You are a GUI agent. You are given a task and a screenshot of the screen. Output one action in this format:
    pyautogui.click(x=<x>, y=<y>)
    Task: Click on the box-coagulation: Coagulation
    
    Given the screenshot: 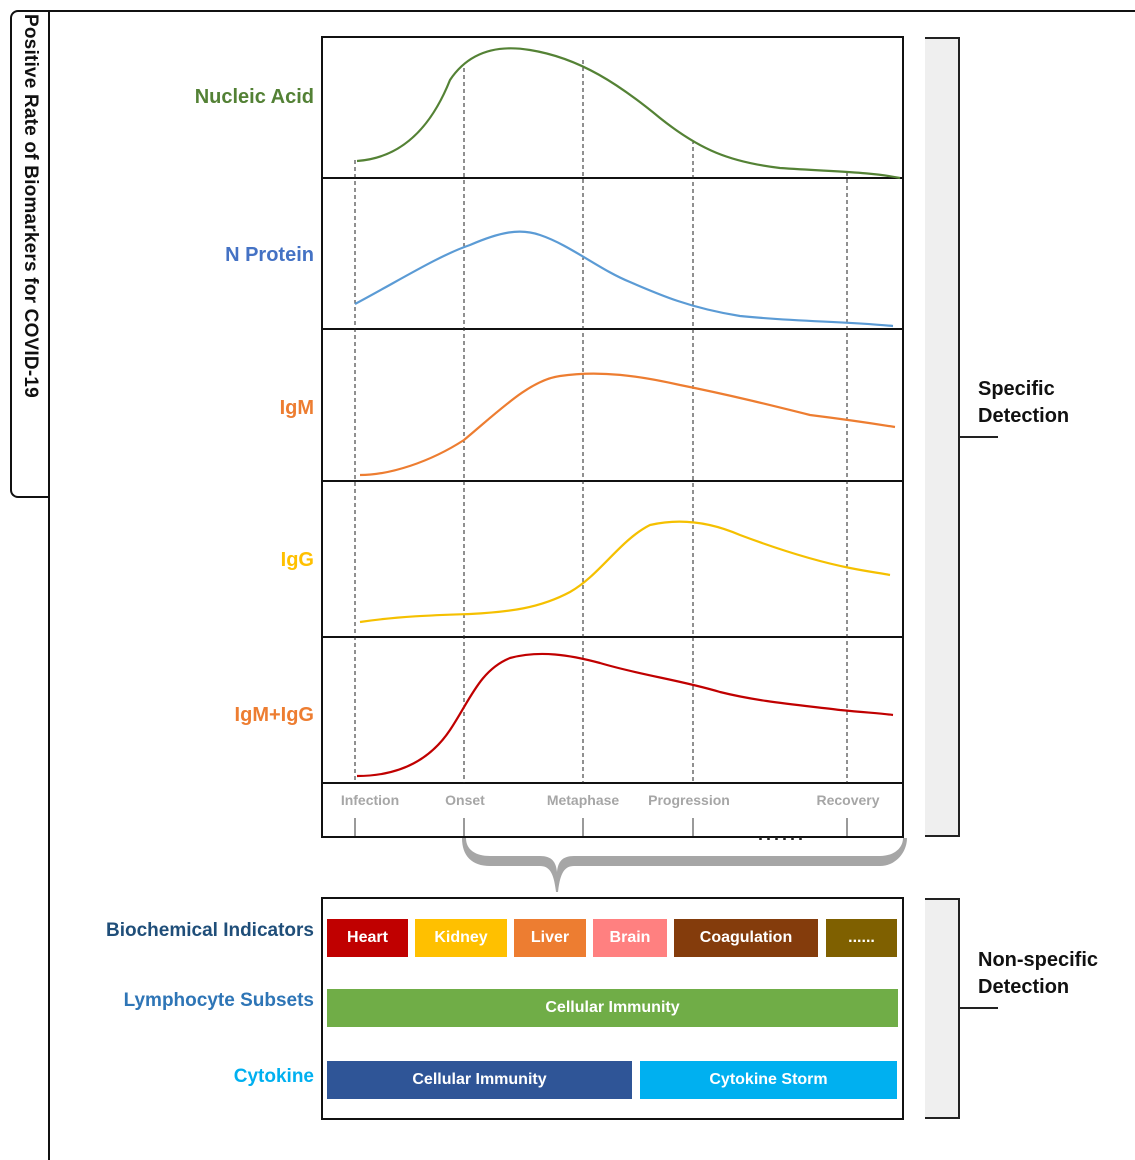 What is the action you would take?
    pyautogui.click(x=746, y=938)
    